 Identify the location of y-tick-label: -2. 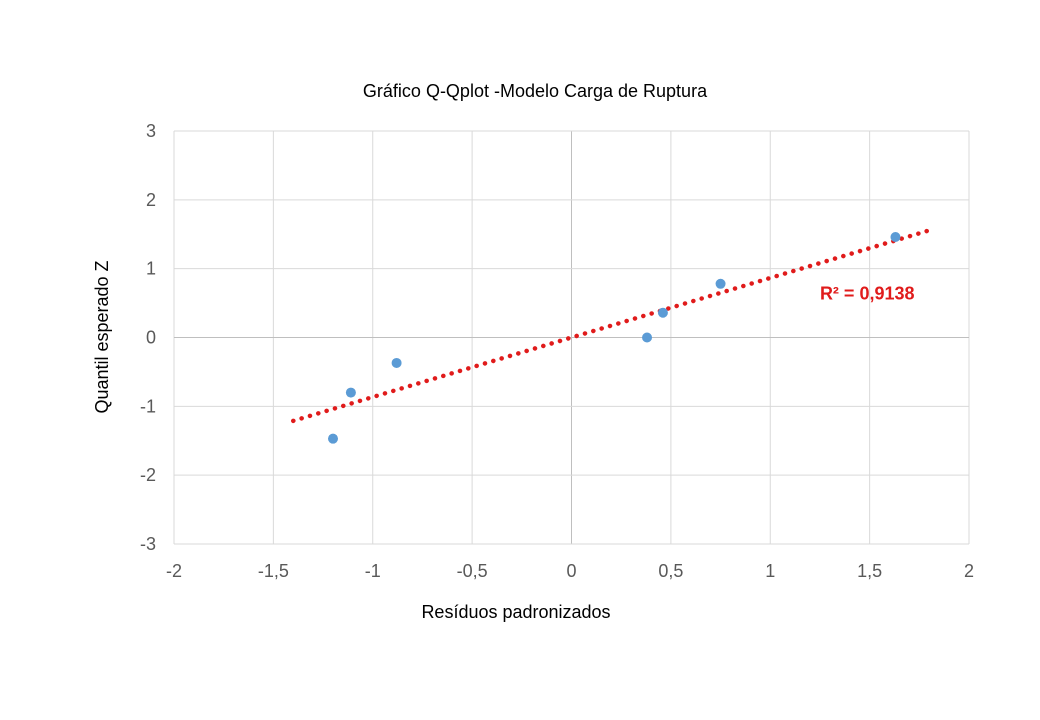
(148, 475).